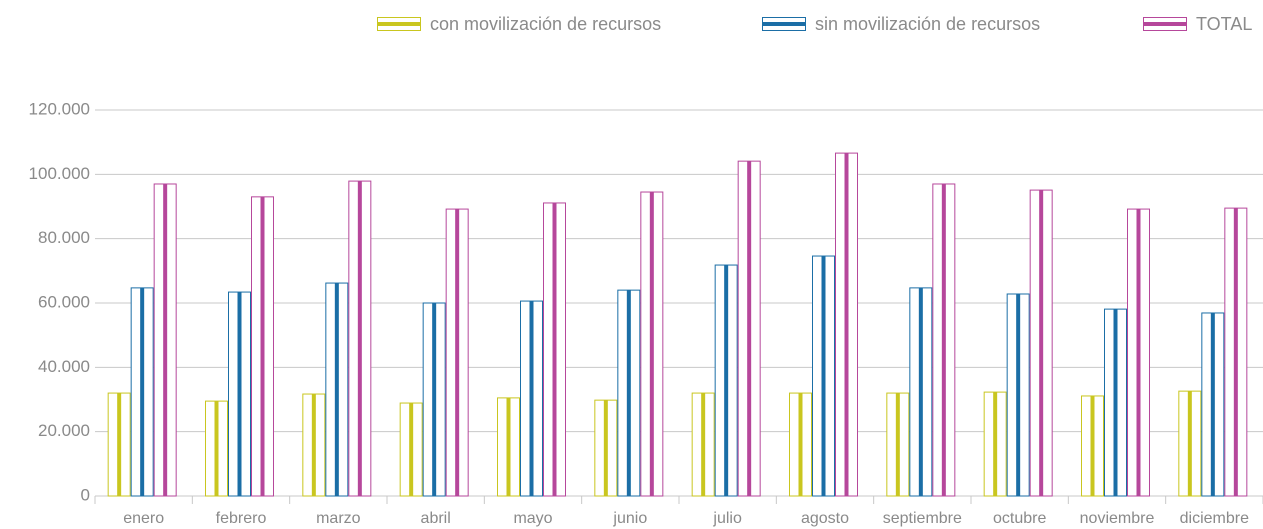 The height and width of the screenshot is (529, 1263). Describe the element at coordinates (1224, 24) in the screenshot. I see `legend-label: TOTAL` at that location.